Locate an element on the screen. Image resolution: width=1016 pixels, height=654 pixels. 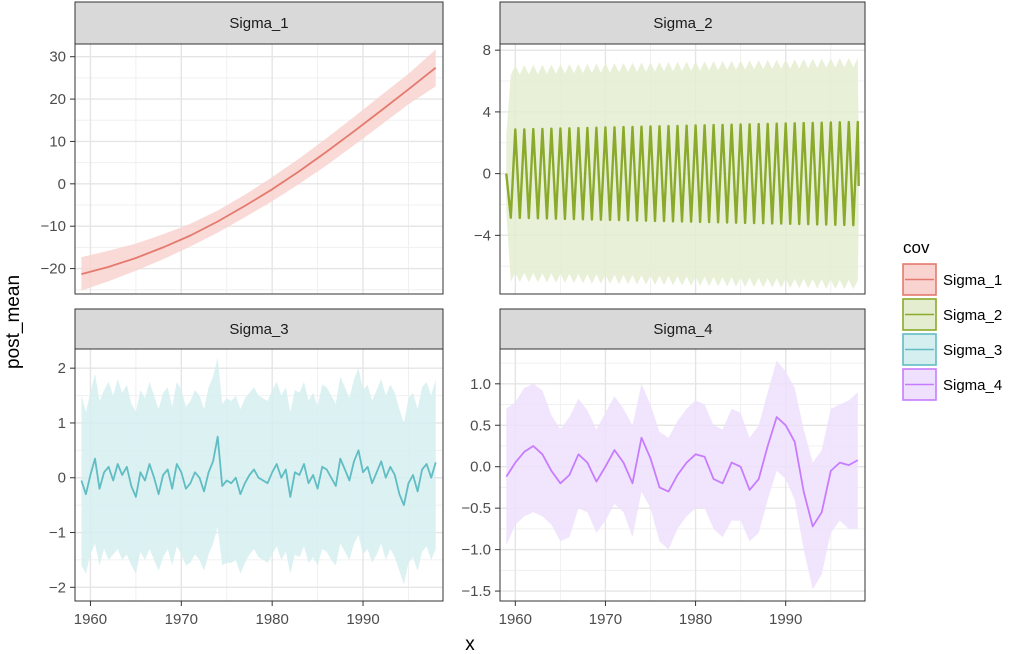
x-axis-left: 1960 1970 1980 1990 is located at coordinates (227, 614).